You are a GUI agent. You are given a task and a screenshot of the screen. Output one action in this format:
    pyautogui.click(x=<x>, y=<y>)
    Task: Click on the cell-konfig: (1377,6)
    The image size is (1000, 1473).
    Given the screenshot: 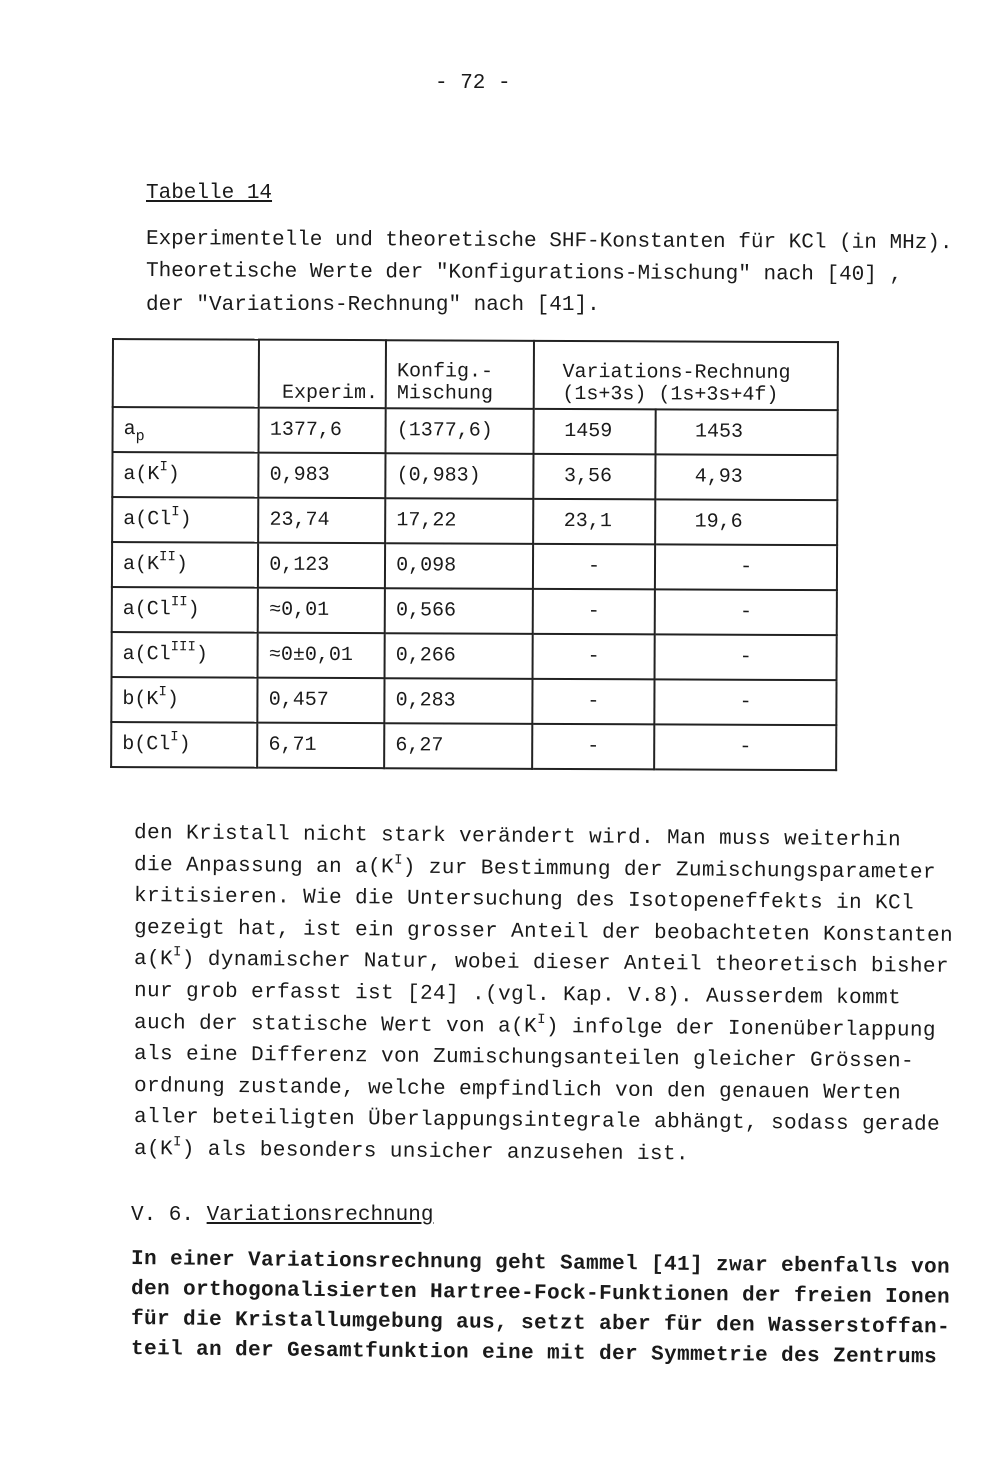 What is the action you would take?
    pyautogui.click(x=459, y=431)
    